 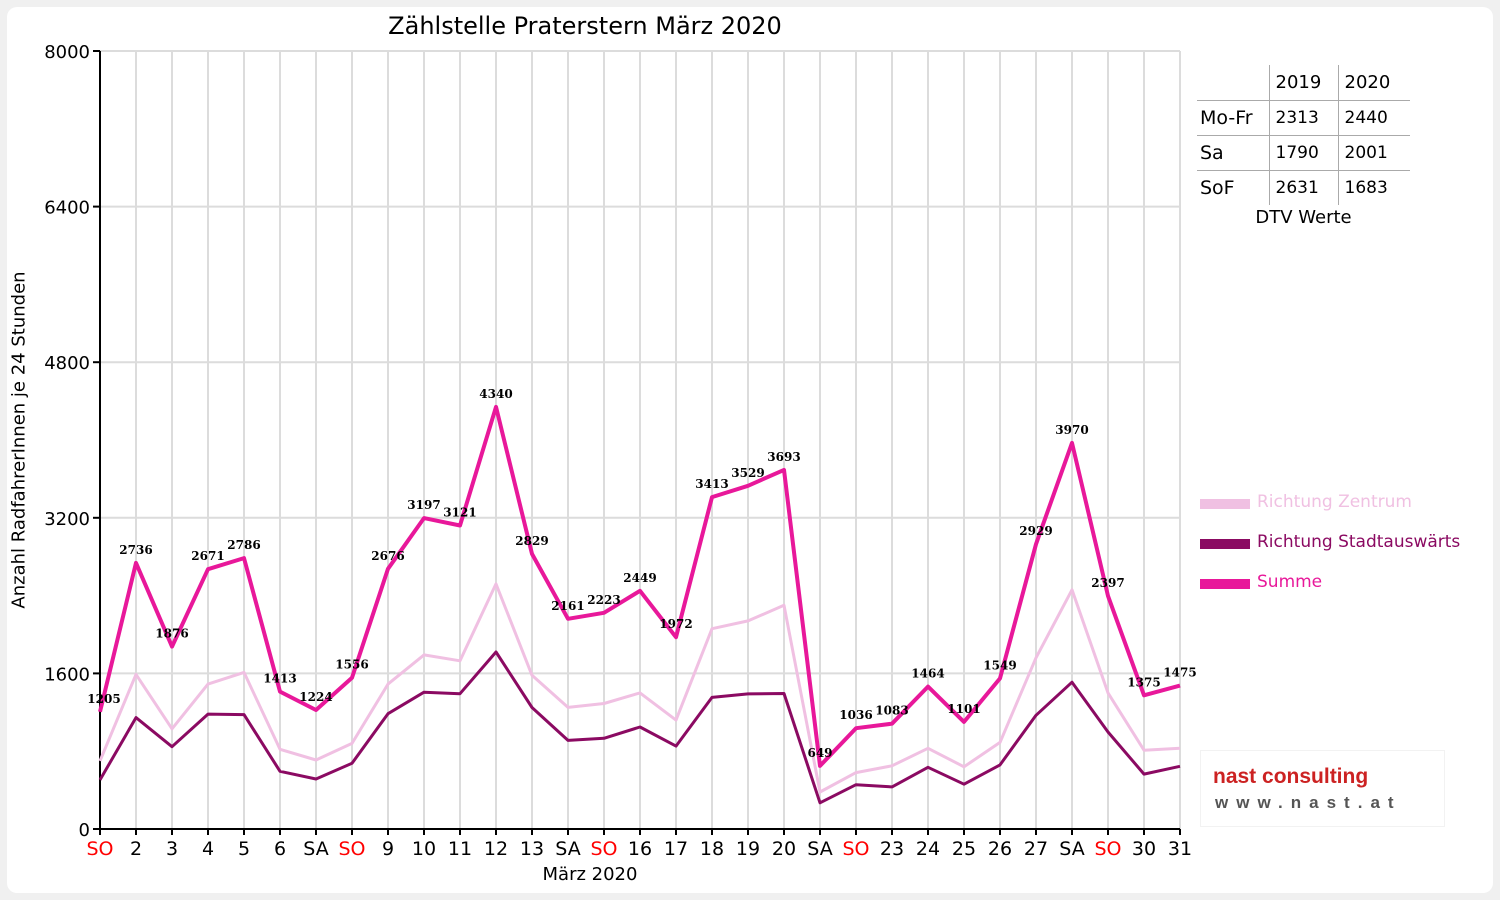 What do you see at coordinates (460, 849) in the screenshot?
I see `x-tick-label: 11` at bounding box center [460, 849].